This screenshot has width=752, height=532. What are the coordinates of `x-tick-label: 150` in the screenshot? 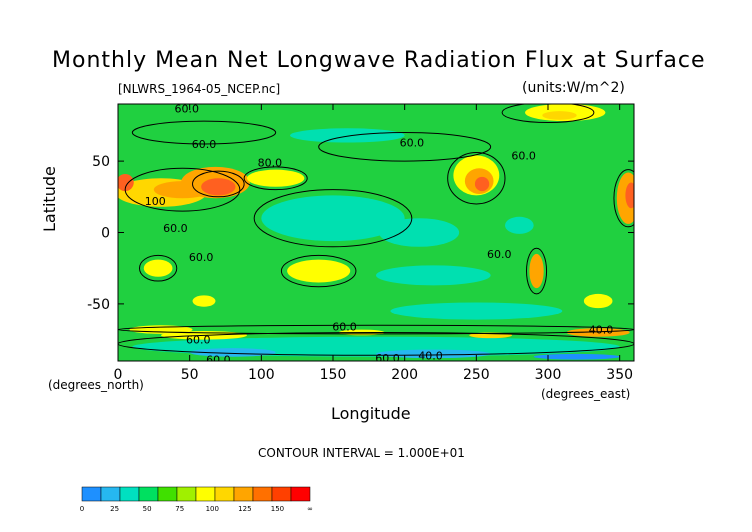 It's located at (333, 375).